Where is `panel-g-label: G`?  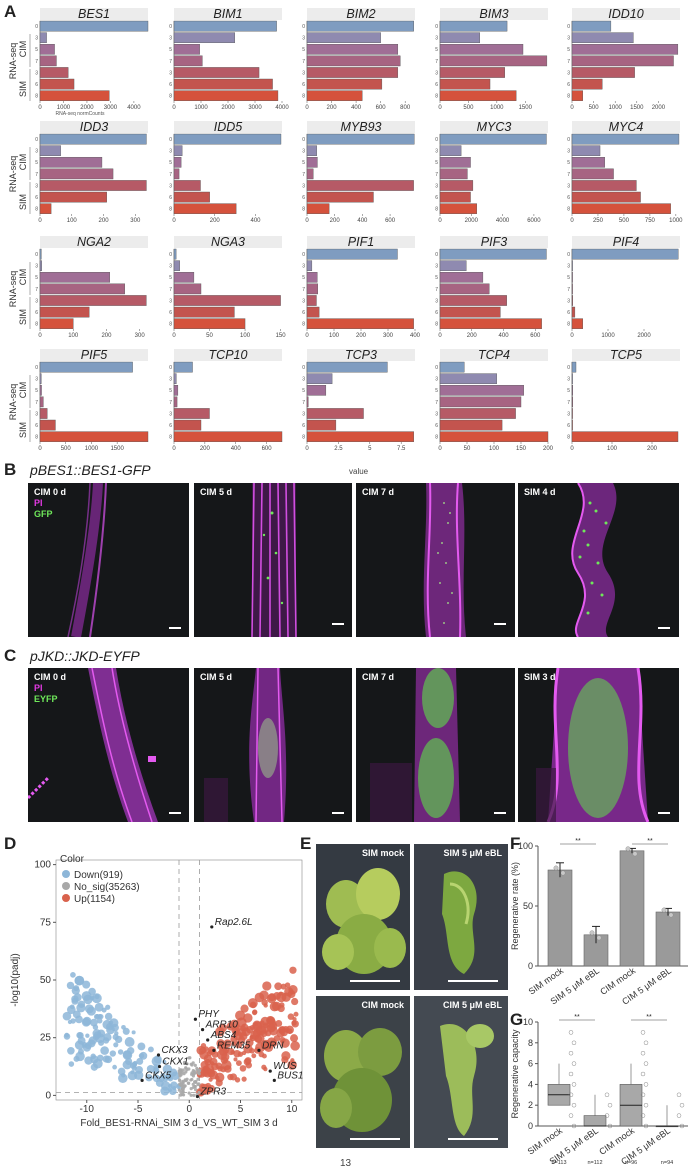
panel-g-label: G is located at coordinates (517, 1019).